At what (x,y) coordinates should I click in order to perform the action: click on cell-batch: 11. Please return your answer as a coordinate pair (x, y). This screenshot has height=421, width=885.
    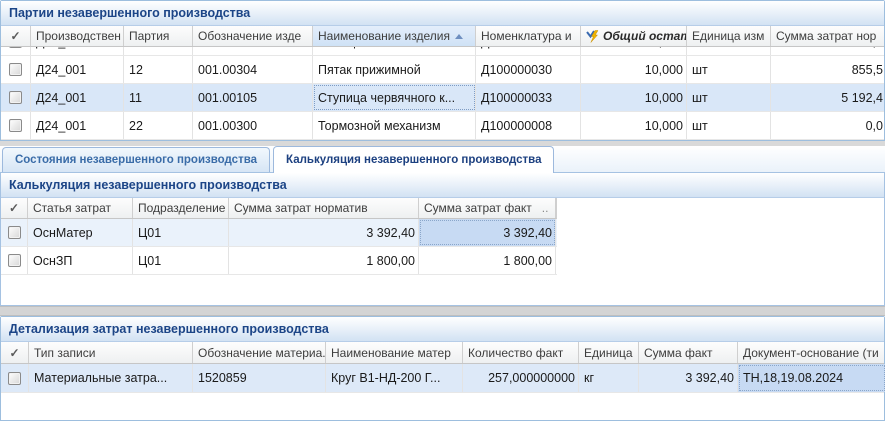
    Looking at the image, I should click on (158, 97).